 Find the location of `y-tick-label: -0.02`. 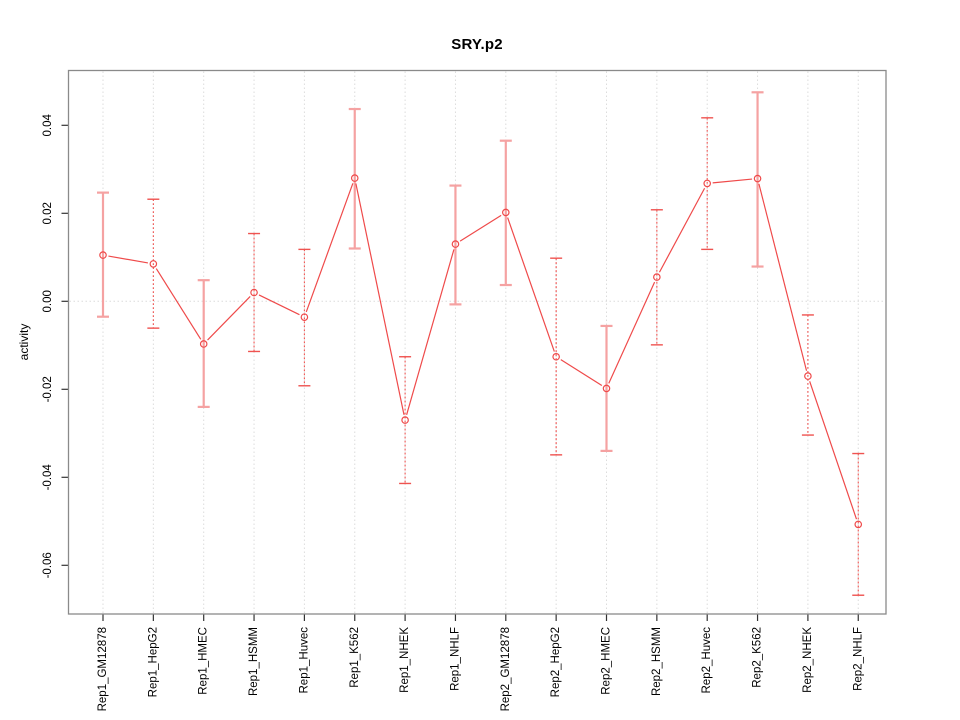

y-tick-label: -0.02 is located at coordinates (48, 389).